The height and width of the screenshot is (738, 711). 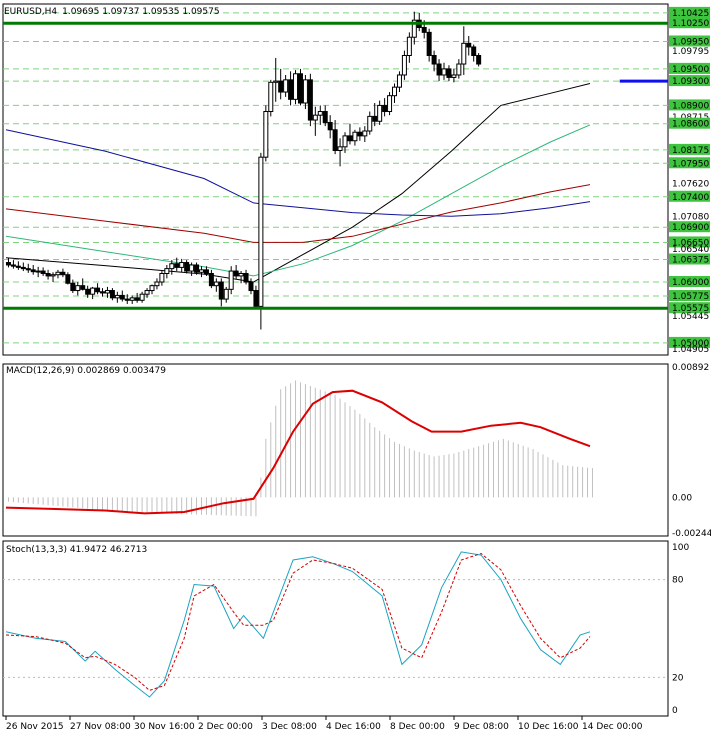 I want to click on price-tick-label: 1.06000, so click(x=690, y=283).